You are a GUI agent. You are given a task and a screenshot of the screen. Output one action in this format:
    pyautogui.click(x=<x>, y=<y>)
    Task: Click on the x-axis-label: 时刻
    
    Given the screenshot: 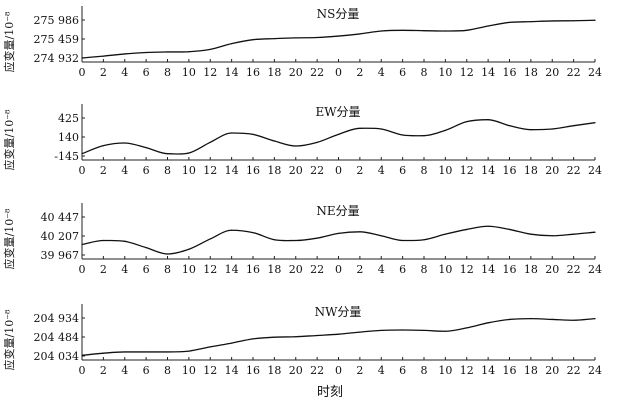 What is the action you would take?
    pyautogui.click(x=330, y=392)
    